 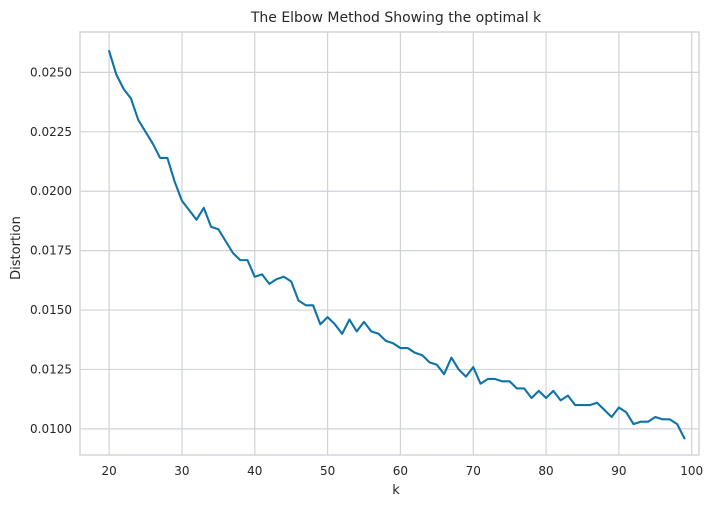 I want to click on y-tick-label: 0.0200, so click(x=51, y=191).